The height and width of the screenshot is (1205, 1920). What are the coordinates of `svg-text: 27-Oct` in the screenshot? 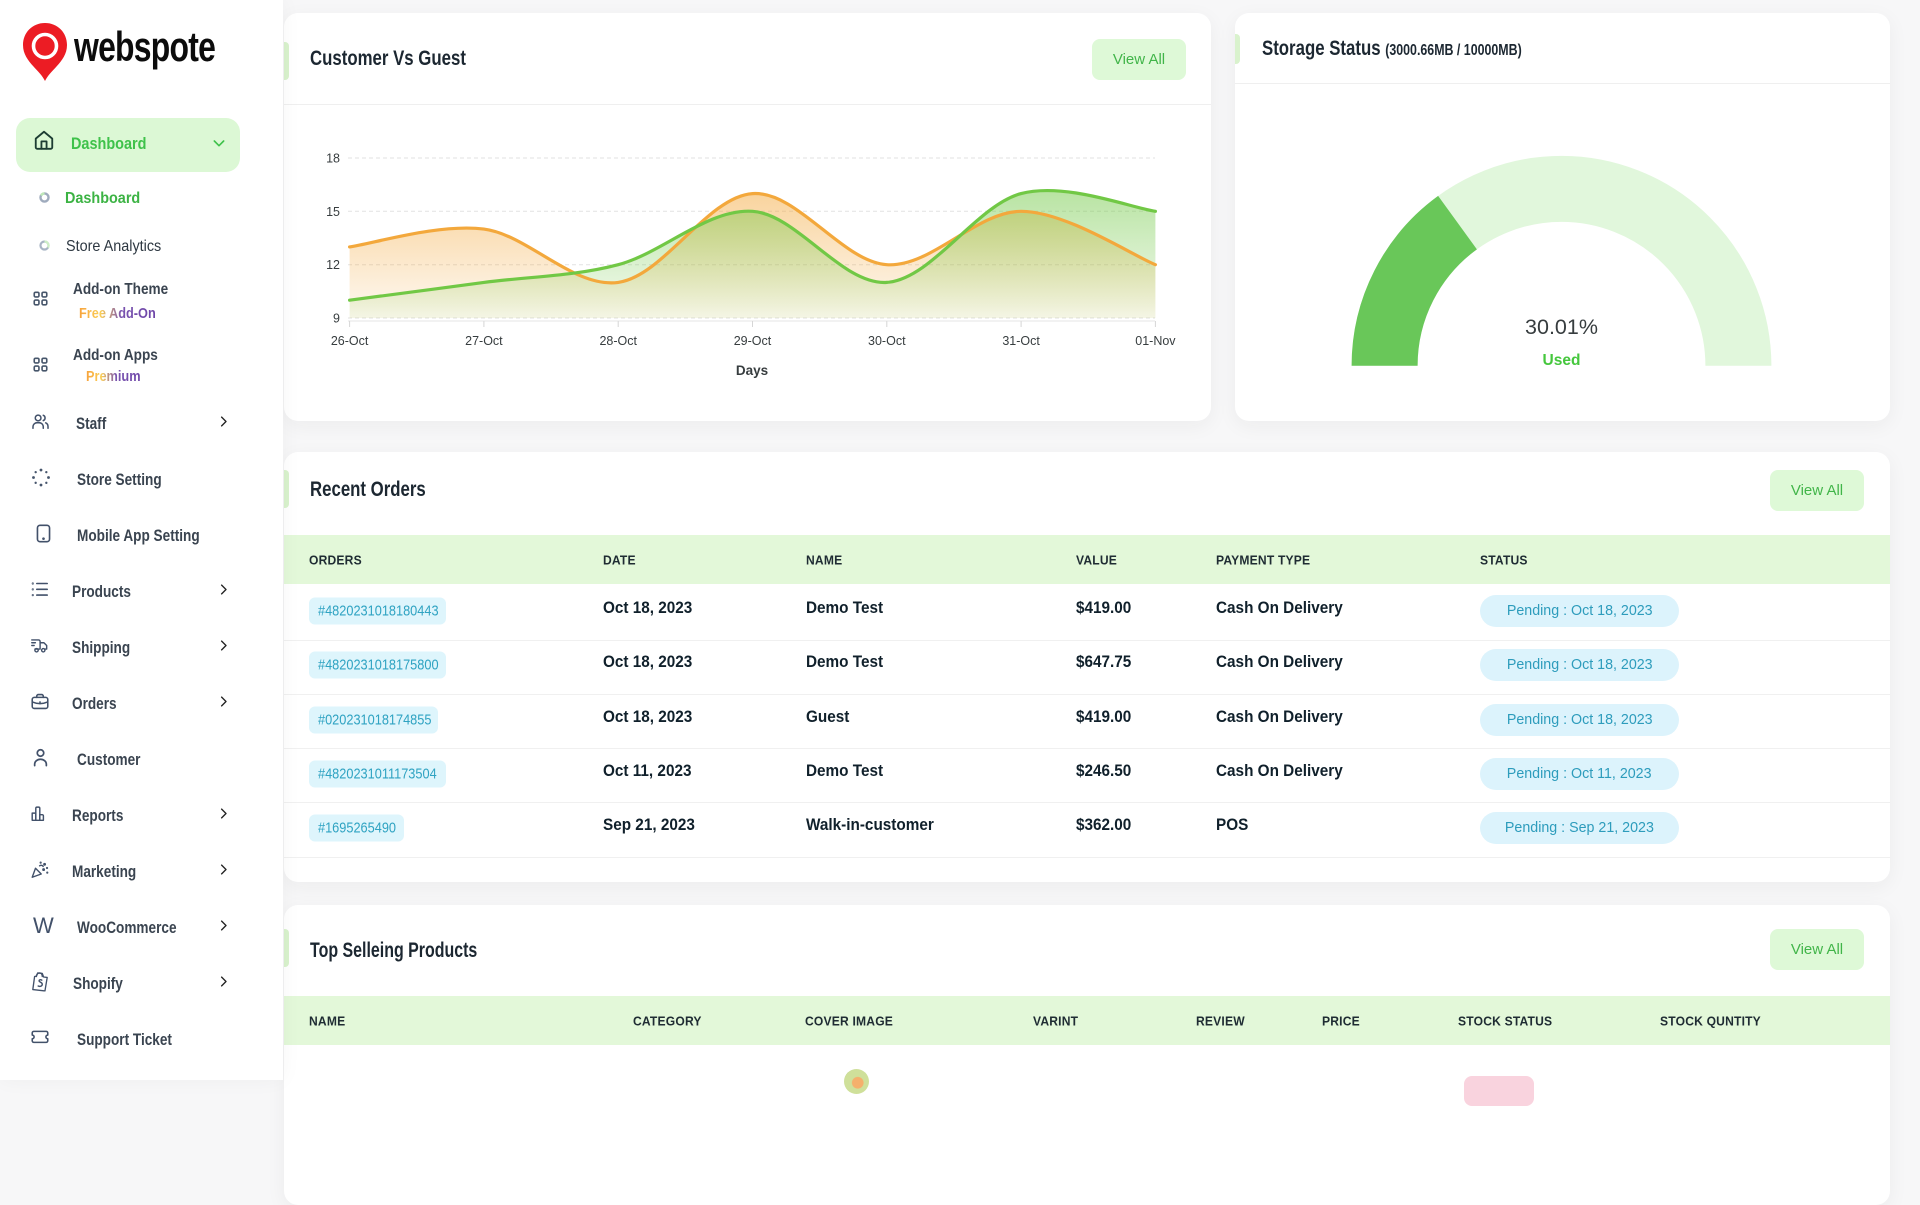 It's located at (484, 341).